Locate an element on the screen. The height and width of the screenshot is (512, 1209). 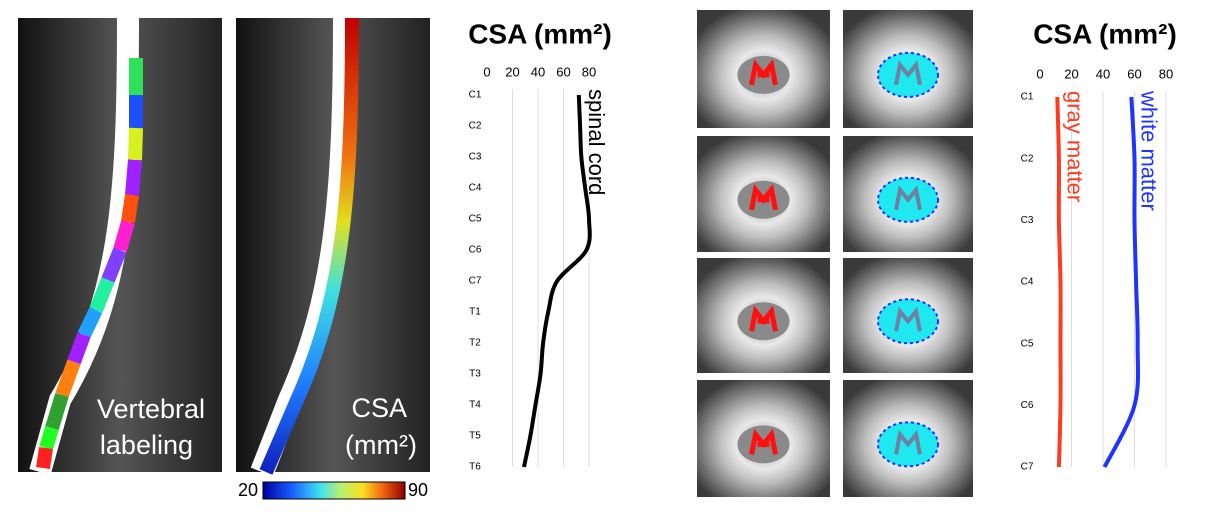
y-tick-label: T1 is located at coordinates (475, 312).